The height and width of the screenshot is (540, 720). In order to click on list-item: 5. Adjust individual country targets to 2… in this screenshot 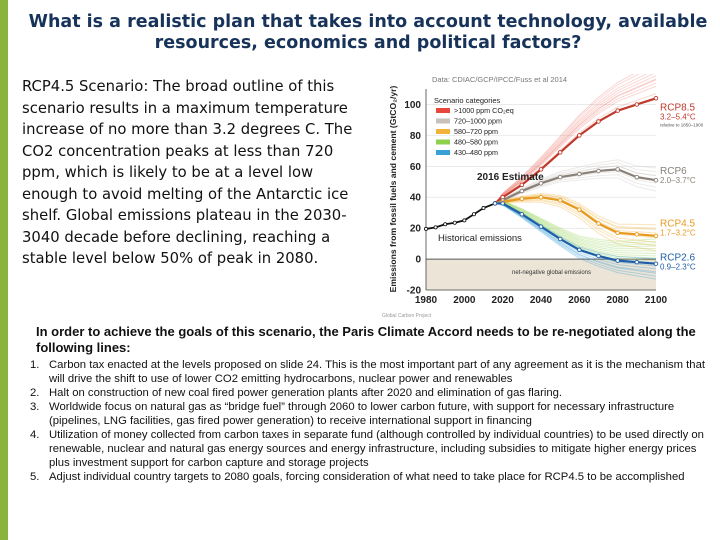, I will do `click(365, 477)`.